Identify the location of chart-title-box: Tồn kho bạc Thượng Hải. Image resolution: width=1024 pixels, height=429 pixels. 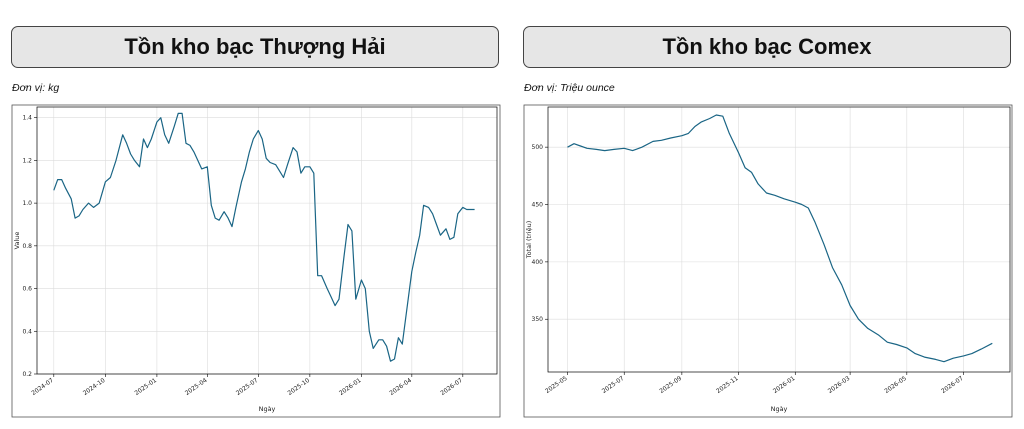
(255, 47).